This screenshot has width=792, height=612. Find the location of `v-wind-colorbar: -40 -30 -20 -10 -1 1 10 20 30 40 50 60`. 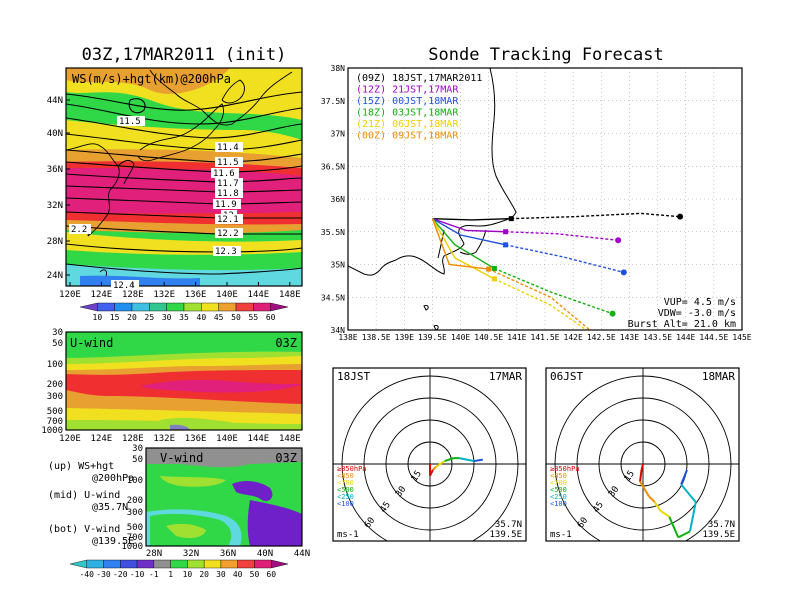

v-wind-colorbar: -40 -30 -20 -10 -1 1 10 20 30 40 50 60 is located at coordinates (179, 569).